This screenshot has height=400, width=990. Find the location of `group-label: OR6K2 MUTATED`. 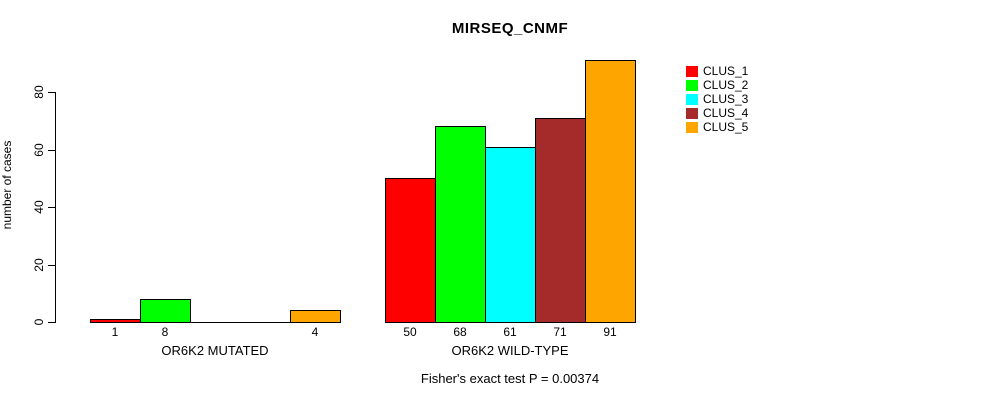

group-label: OR6K2 MUTATED is located at coordinates (215, 350).